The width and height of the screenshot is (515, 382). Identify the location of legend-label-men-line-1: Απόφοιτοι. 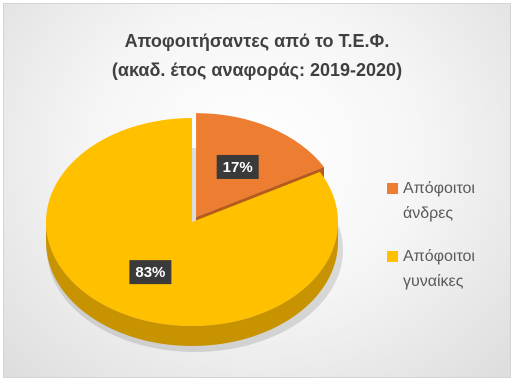
(439, 188).